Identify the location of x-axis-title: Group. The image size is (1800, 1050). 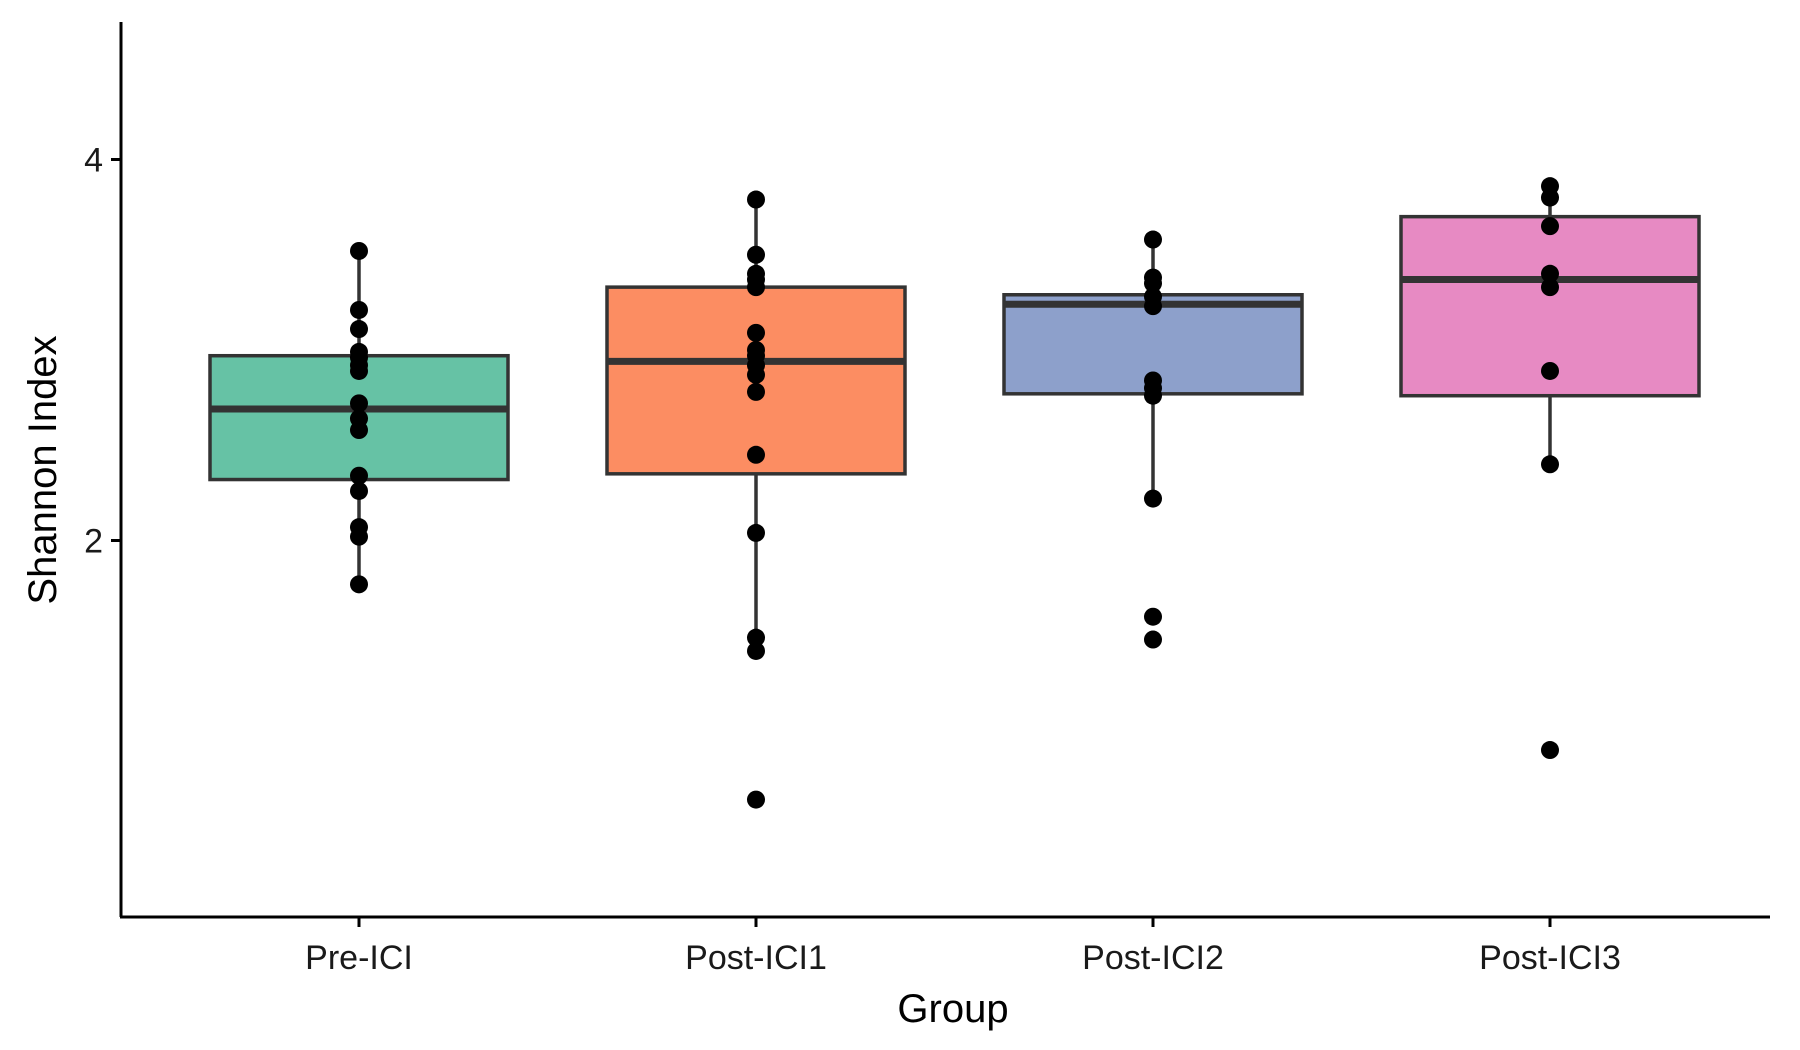
(952, 1009).